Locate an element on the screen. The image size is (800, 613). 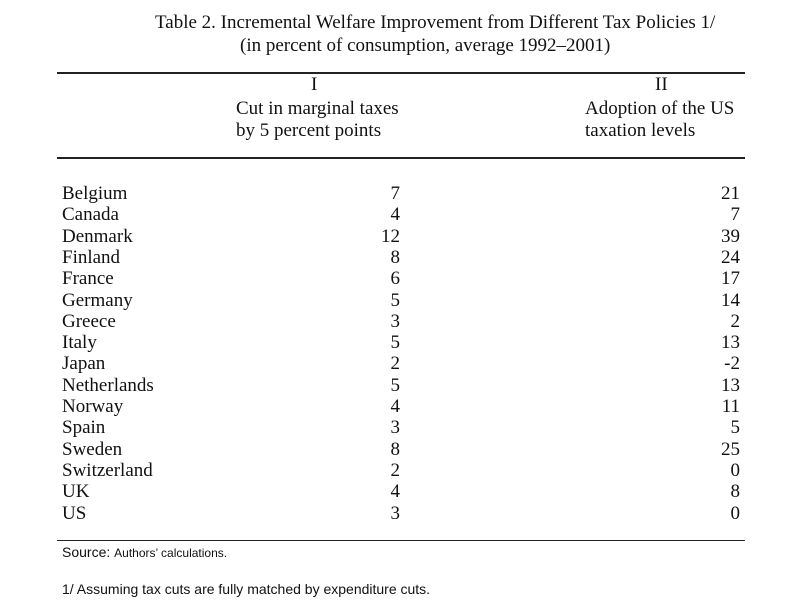
table-row: Spain 3 5 is located at coordinates (400, 427).